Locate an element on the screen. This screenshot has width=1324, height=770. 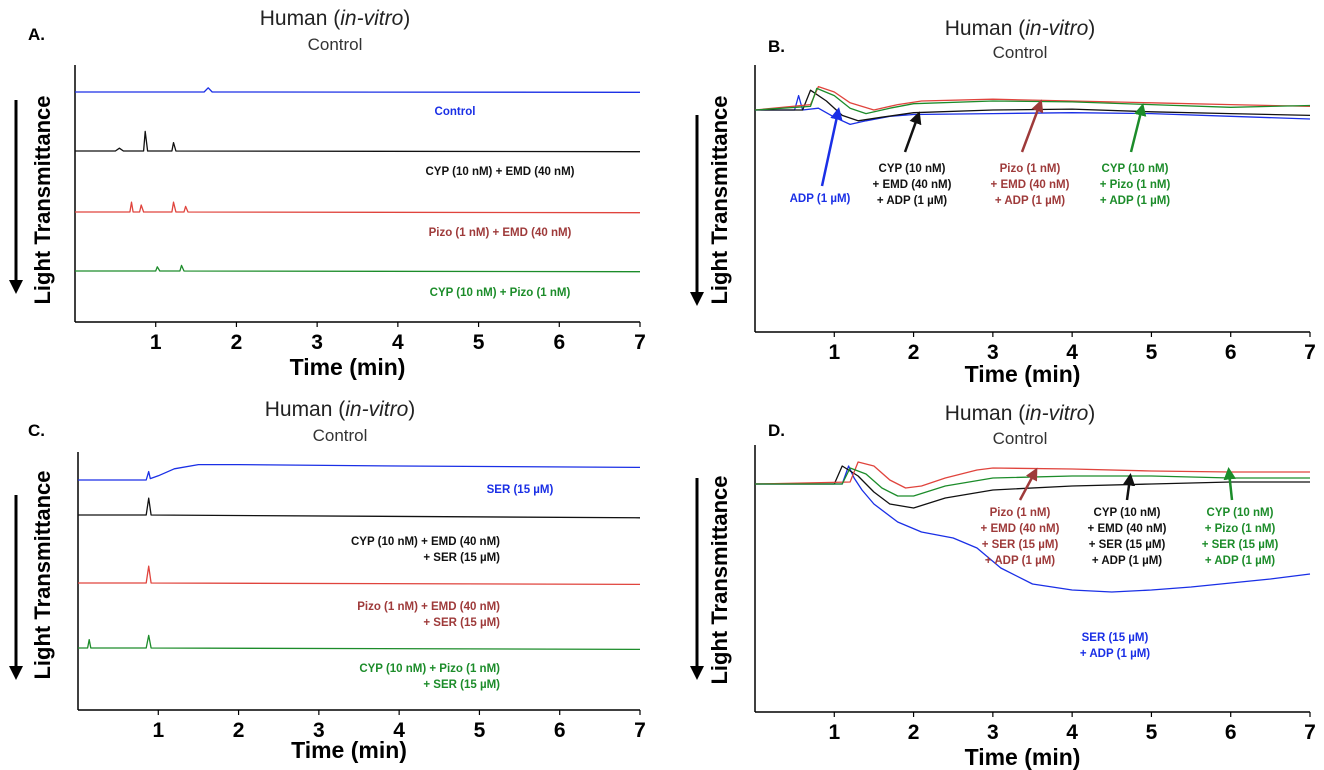
series-label-line: Pizo (1 nM) + EMD (40 nM) is located at coordinates (428, 607).